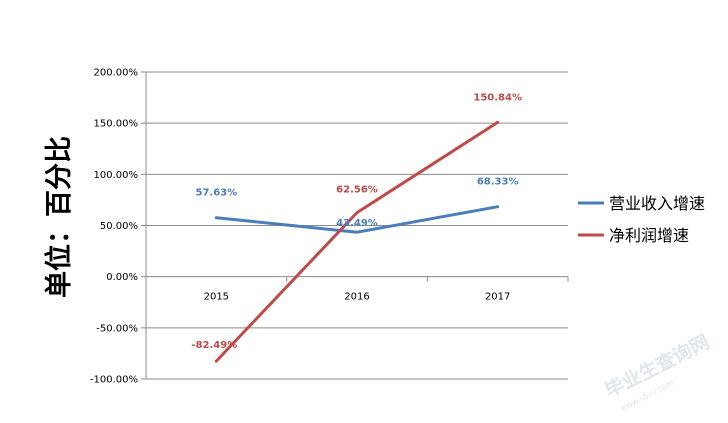  Describe the element at coordinates (117, 328) in the screenshot. I see `y-tick-label: -50.00%` at that location.